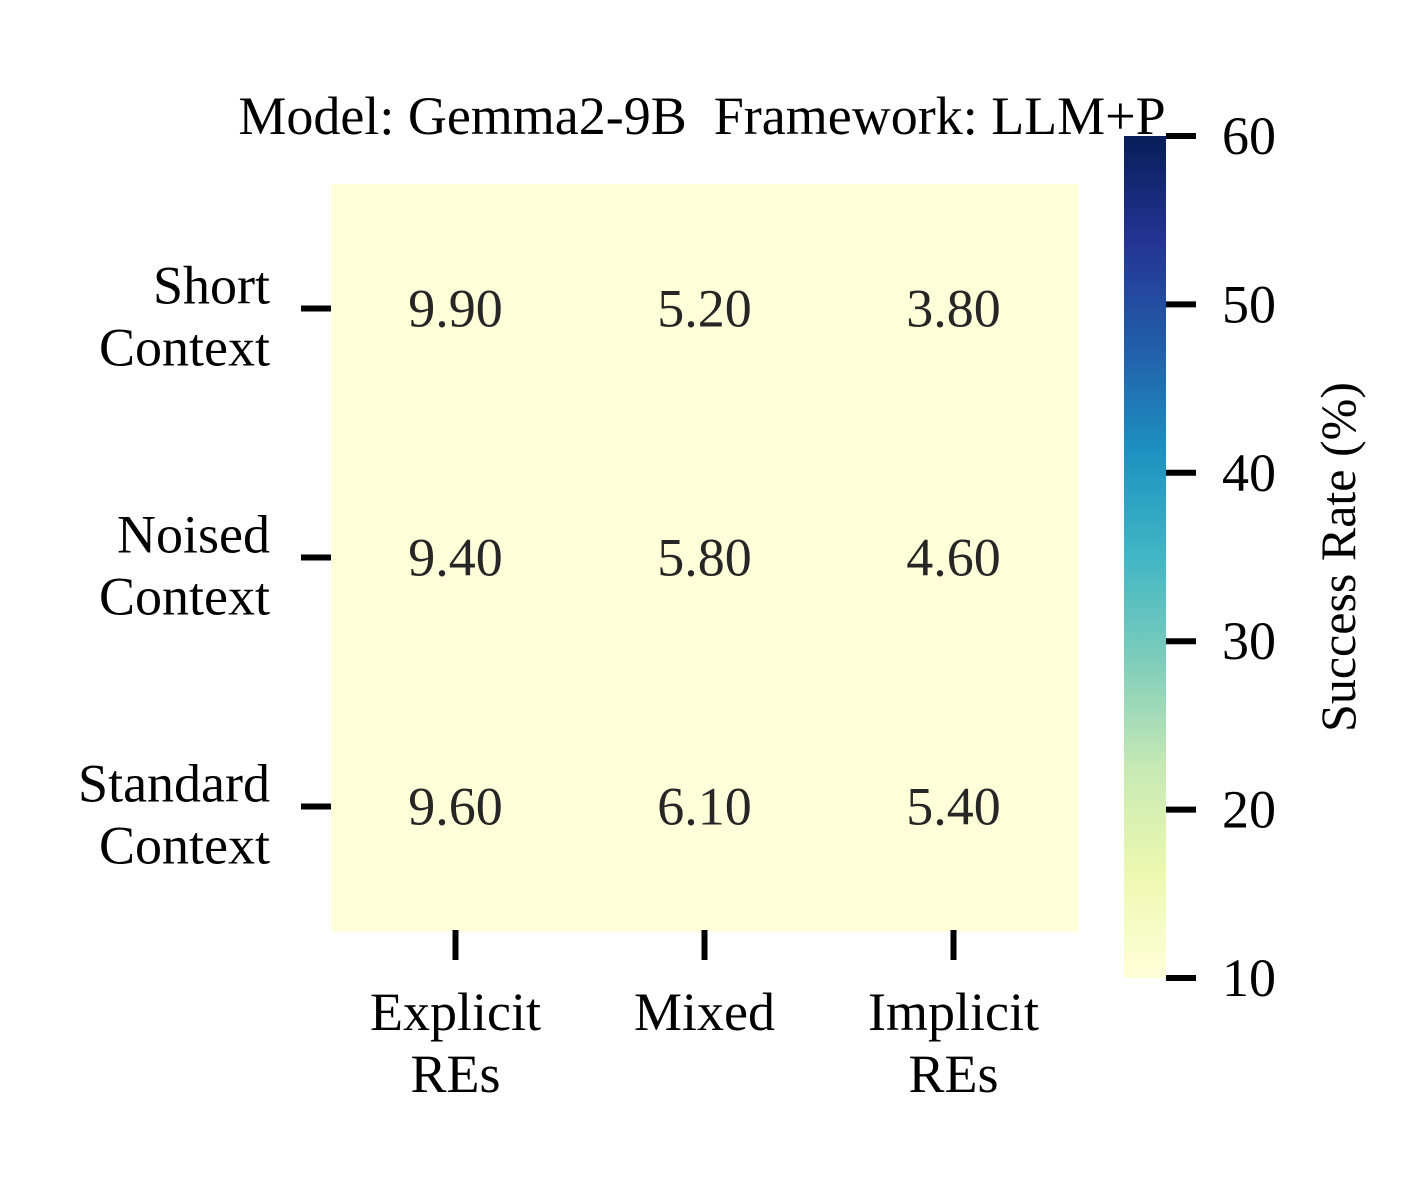  I want to click on colorbar-tick-label: 10, so click(1249, 978).